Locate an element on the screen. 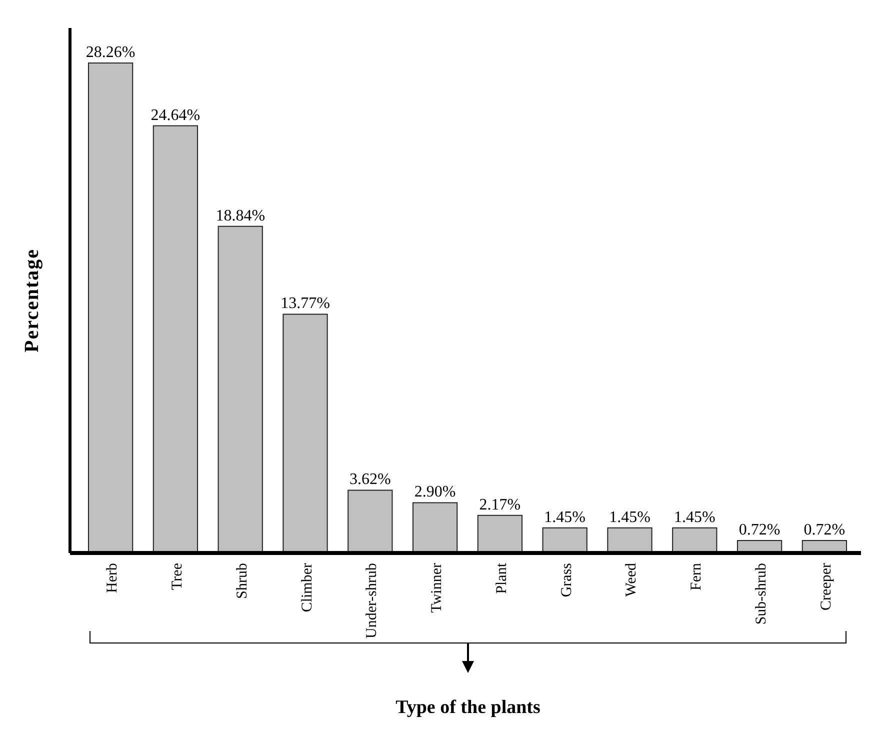 The image size is (869, 733). data-label: 2.17% is located at coordinates (500, 505).